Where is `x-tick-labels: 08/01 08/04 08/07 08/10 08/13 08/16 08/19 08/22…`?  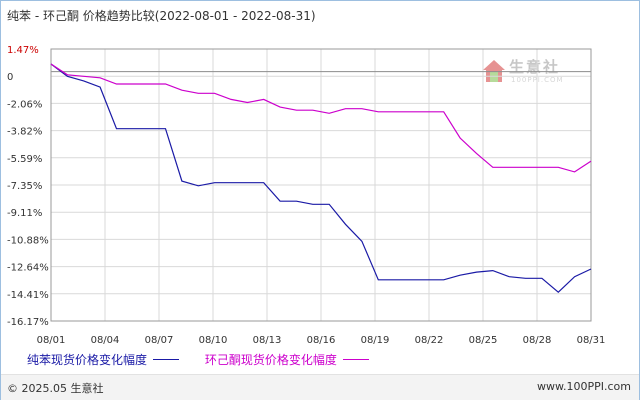 x-tick-labels: 08/01 08/04 08/07 08/10 08/13 08/16 08/19 08/22… is located at coordinates (321, 340).